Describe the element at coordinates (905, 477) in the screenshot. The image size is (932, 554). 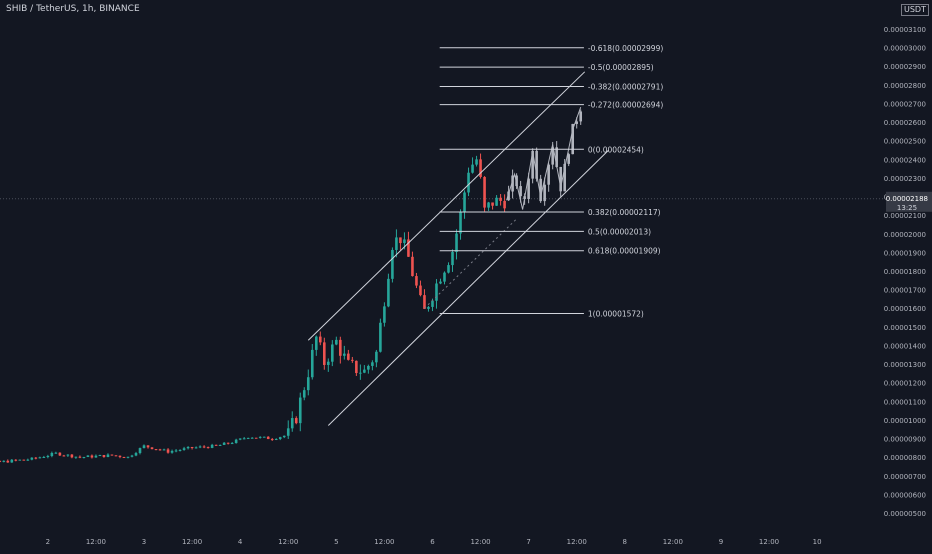
I see `y-axis-tick-label: 0.00000700` at that location.